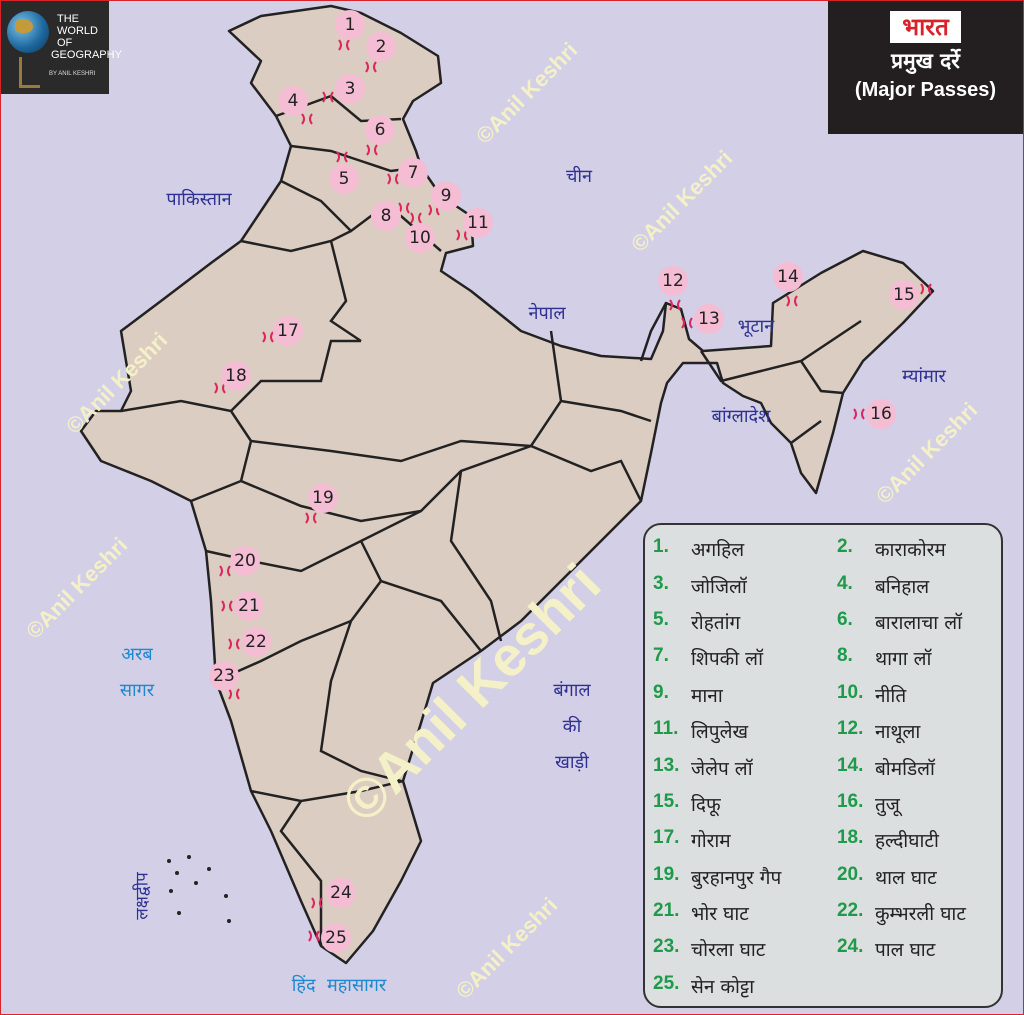 The image size is (1024, 1015). I want to click on legend-pass-name: भोर घाट, so click(720, 914).